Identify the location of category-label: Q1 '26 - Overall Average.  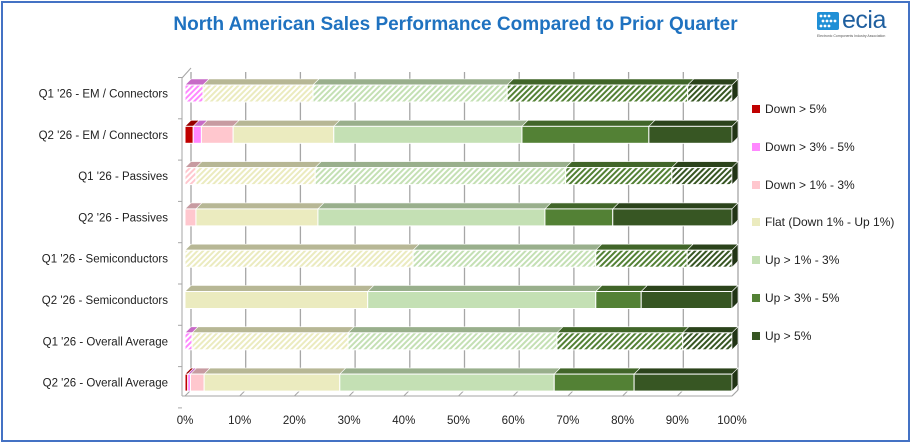
(105, 342).